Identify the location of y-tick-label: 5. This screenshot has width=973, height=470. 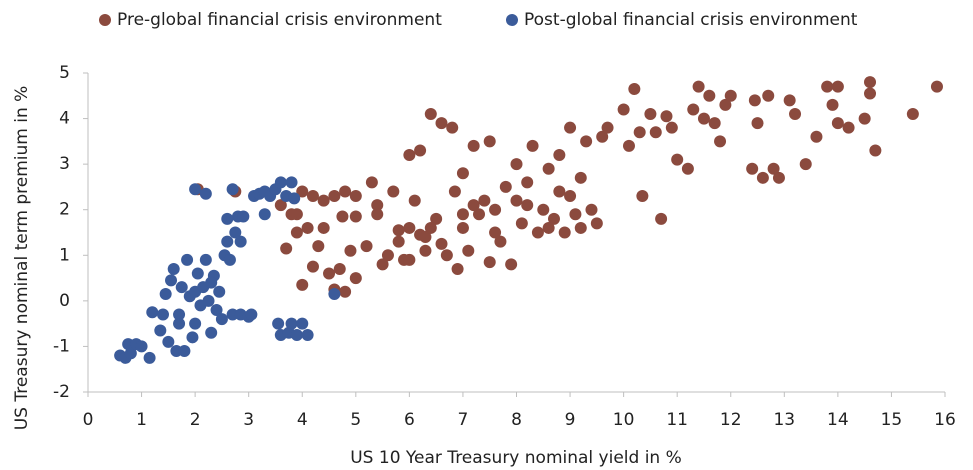
(64, 73).